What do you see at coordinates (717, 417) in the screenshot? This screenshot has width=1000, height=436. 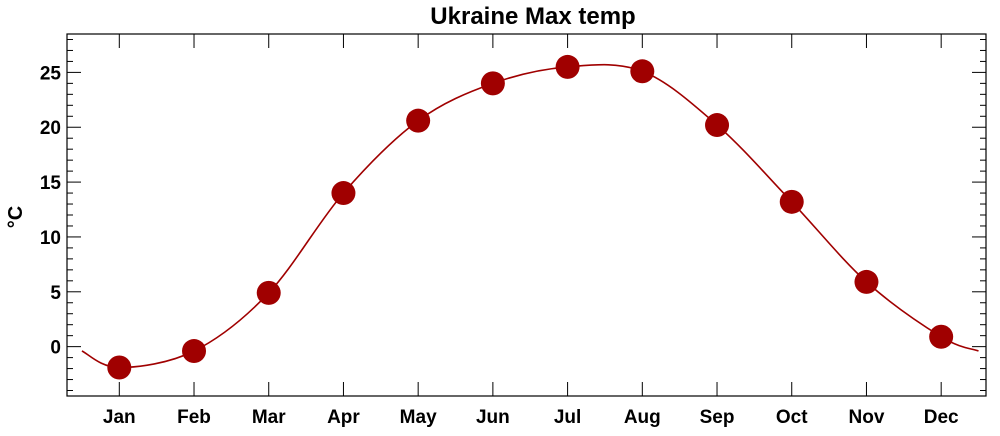 I see `x-tick-label: Sep` at bounding box center [717, 417].